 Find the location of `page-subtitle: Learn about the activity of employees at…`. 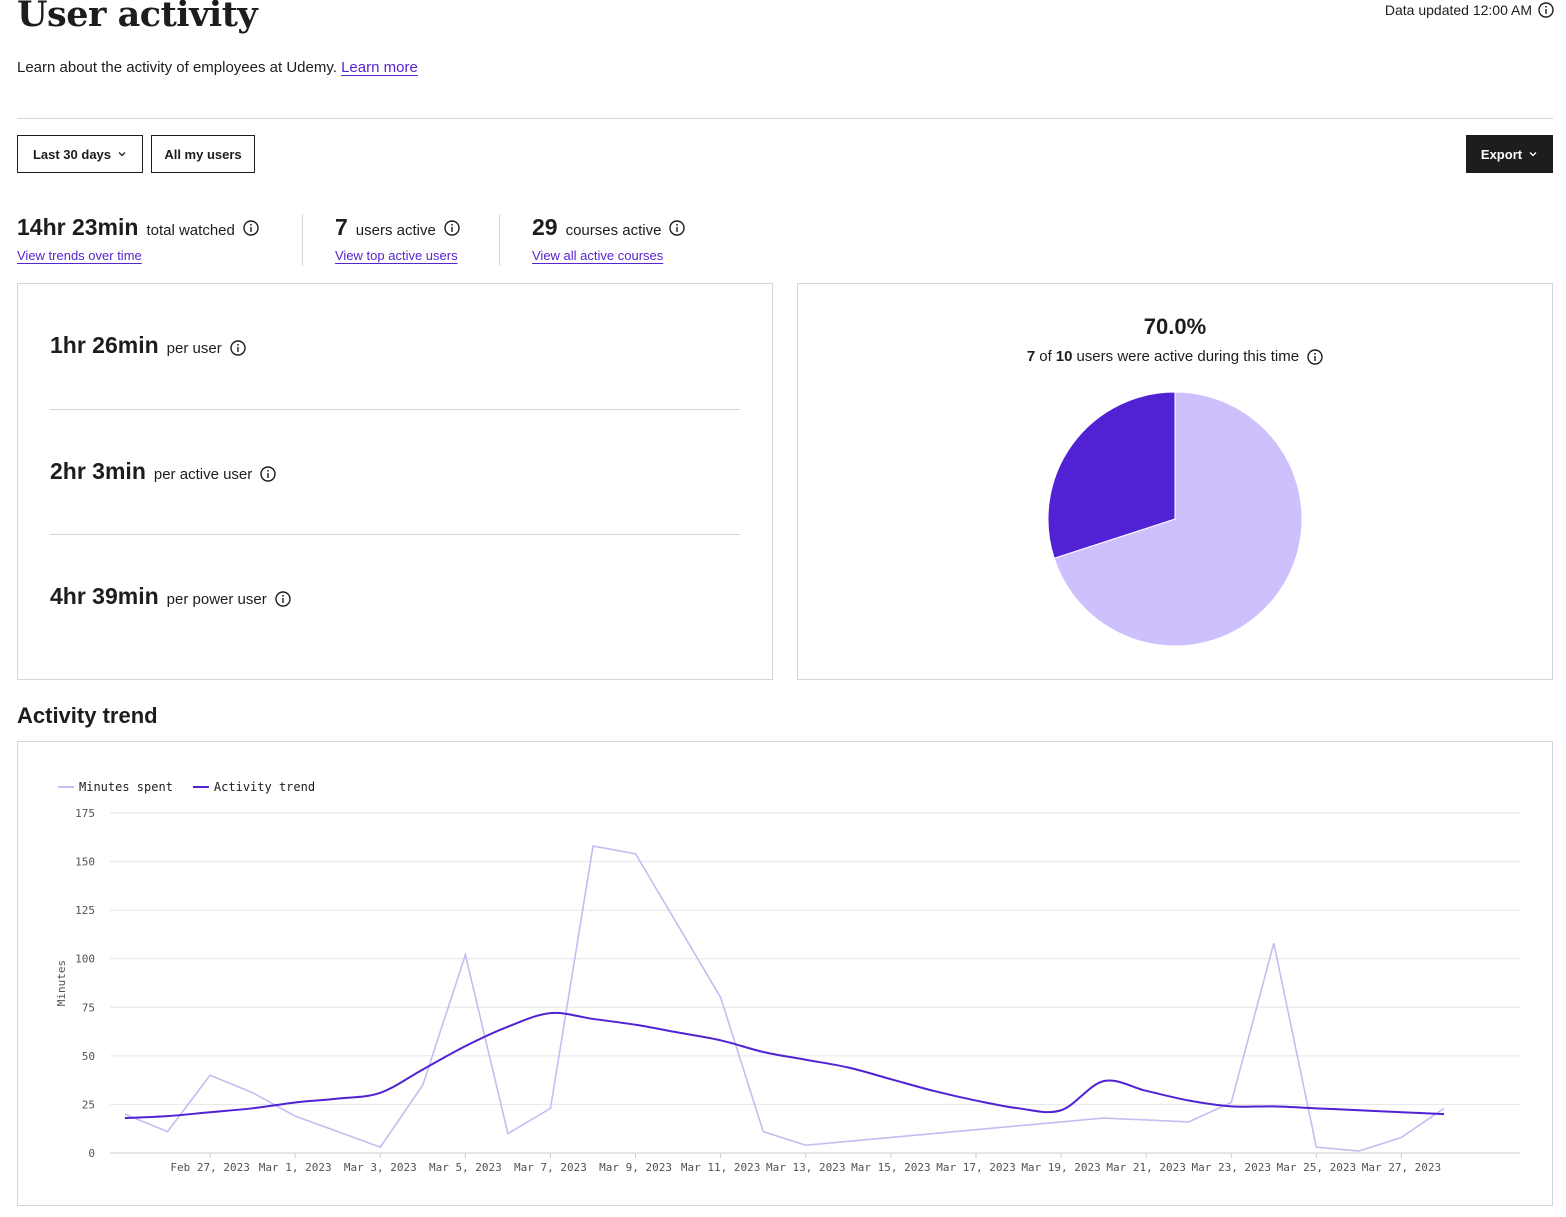

page-subtitle: Learn about the activity of employees at… is located at coordinates (217, 67).